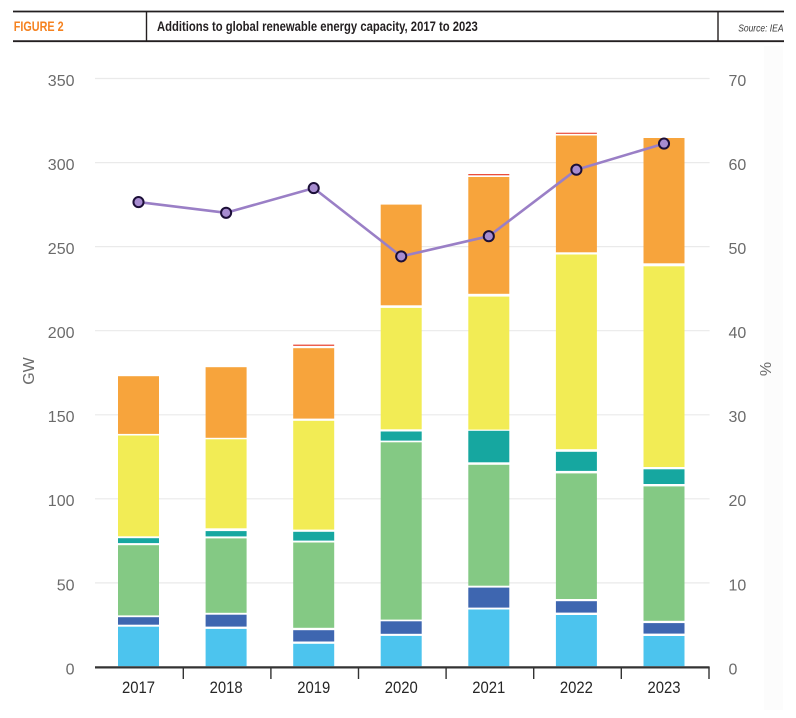 This screenshot has width=796, height=718. What do you see at coordinates (61, 249) in the screenshot?
I see `svg-text: 250` at bounding box center [61, 249].